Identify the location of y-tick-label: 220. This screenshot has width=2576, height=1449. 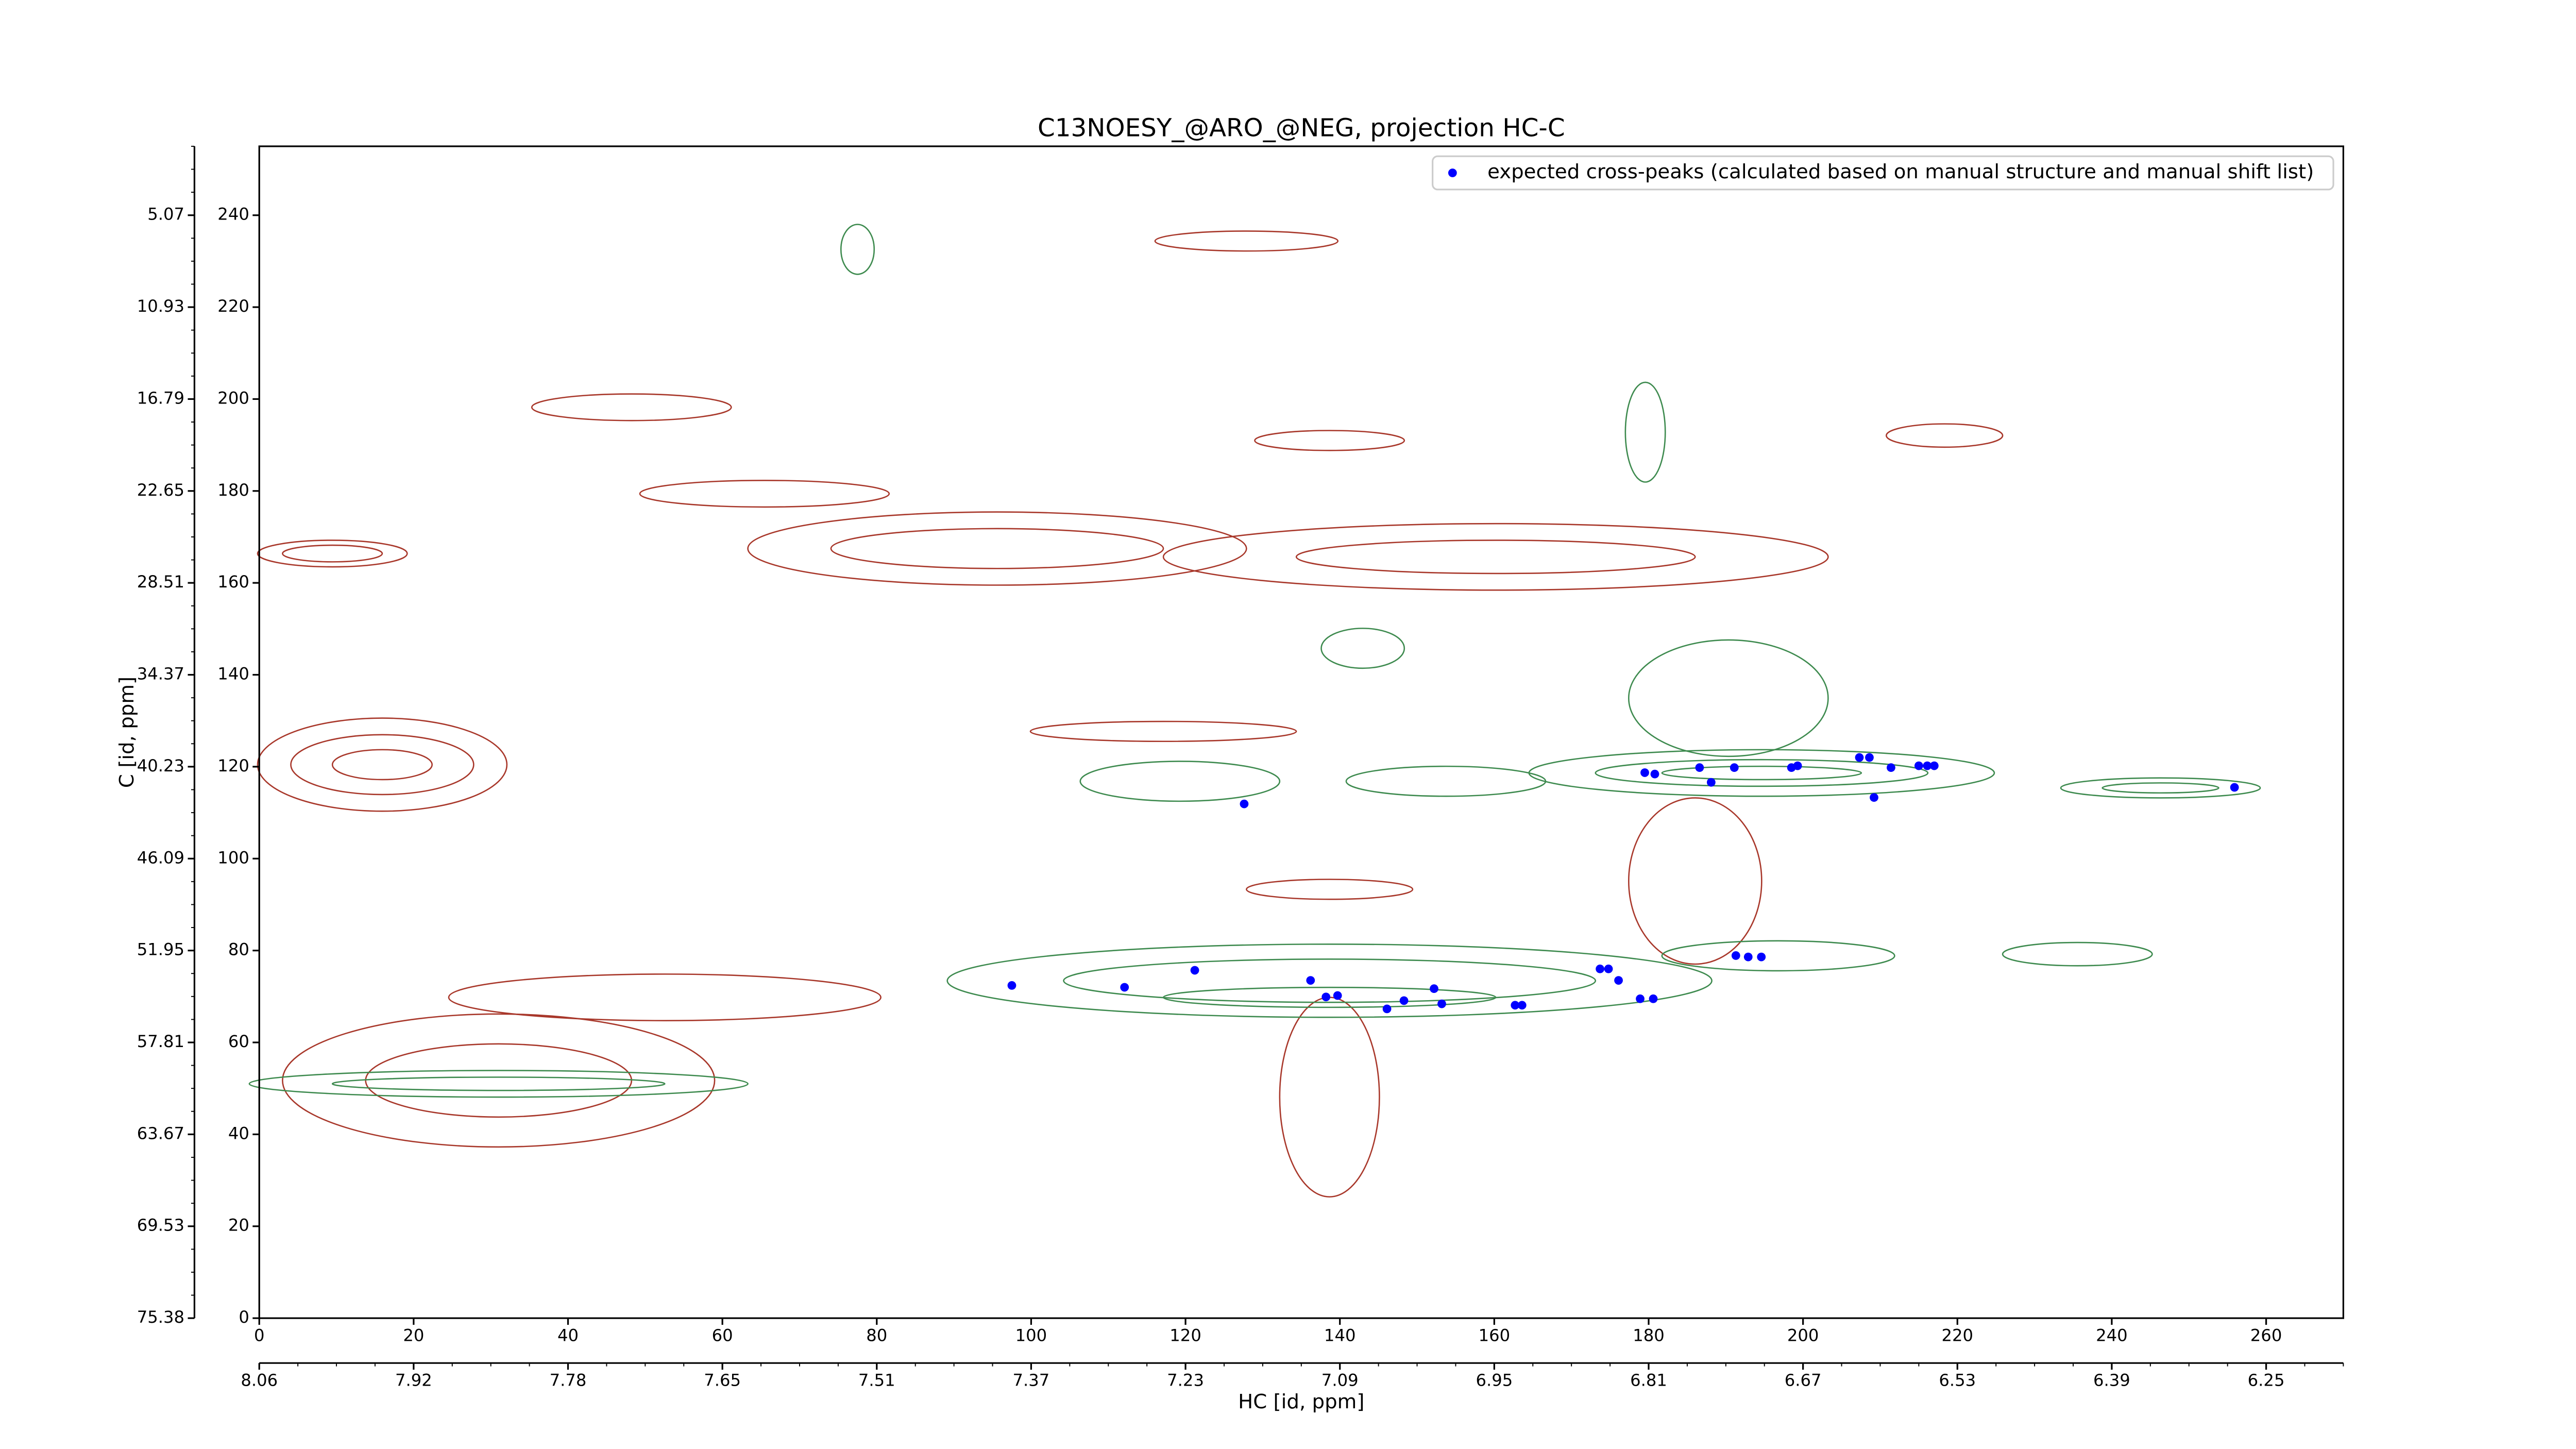
(233, 306).